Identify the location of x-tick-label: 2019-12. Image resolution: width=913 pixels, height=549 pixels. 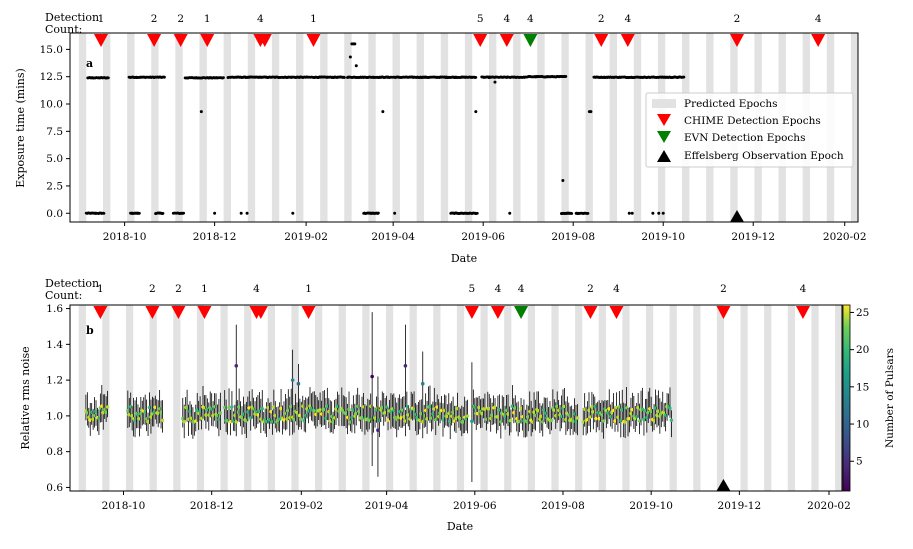
(753, 237).